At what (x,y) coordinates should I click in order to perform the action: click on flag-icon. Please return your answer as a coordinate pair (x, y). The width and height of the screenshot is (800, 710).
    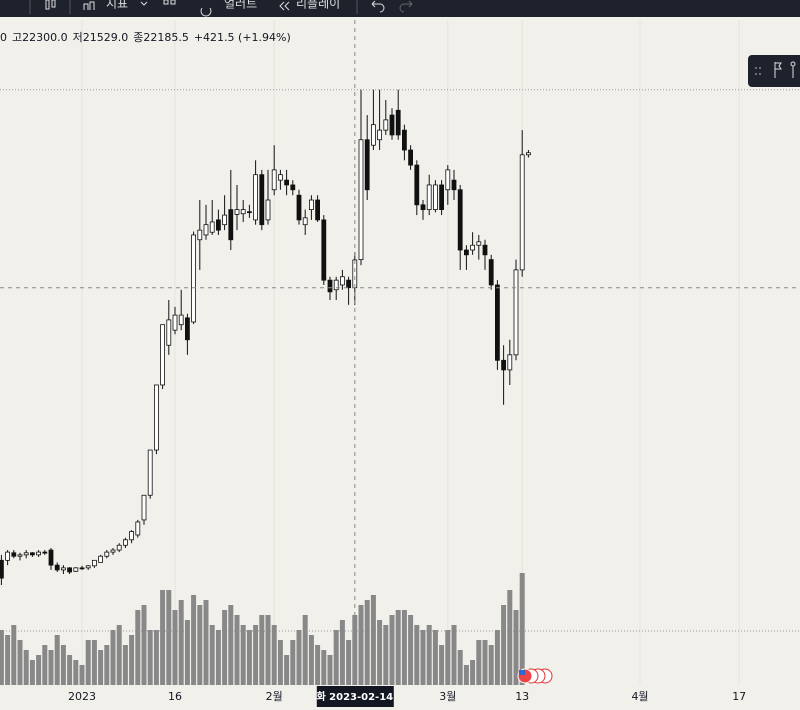
    Looking at the image, I should click on (778, 70).